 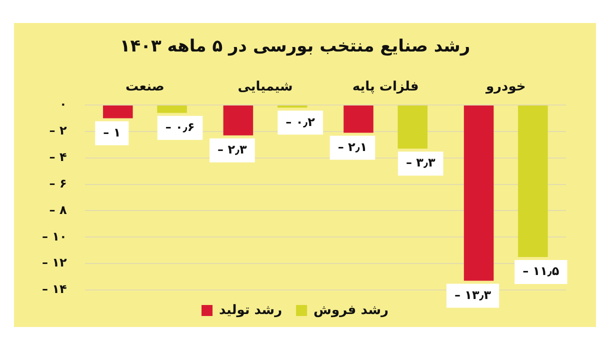 I want to click on data-label: – ۰٫۲, so click(x=301, y=121).